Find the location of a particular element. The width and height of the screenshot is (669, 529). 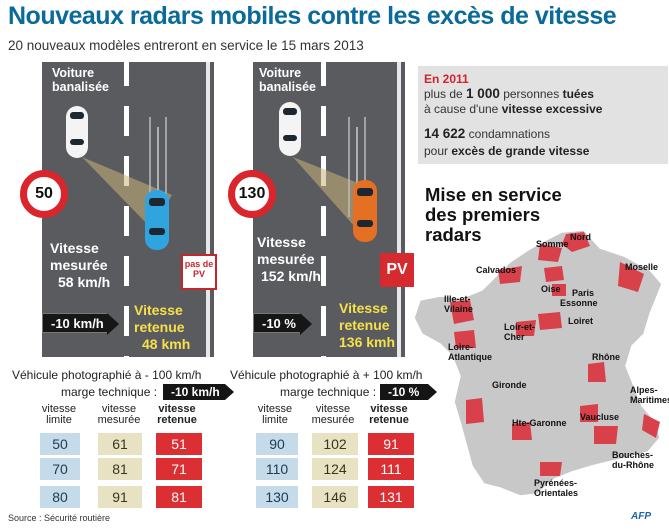

region-label: Nord is located at coordinates (580, 237).